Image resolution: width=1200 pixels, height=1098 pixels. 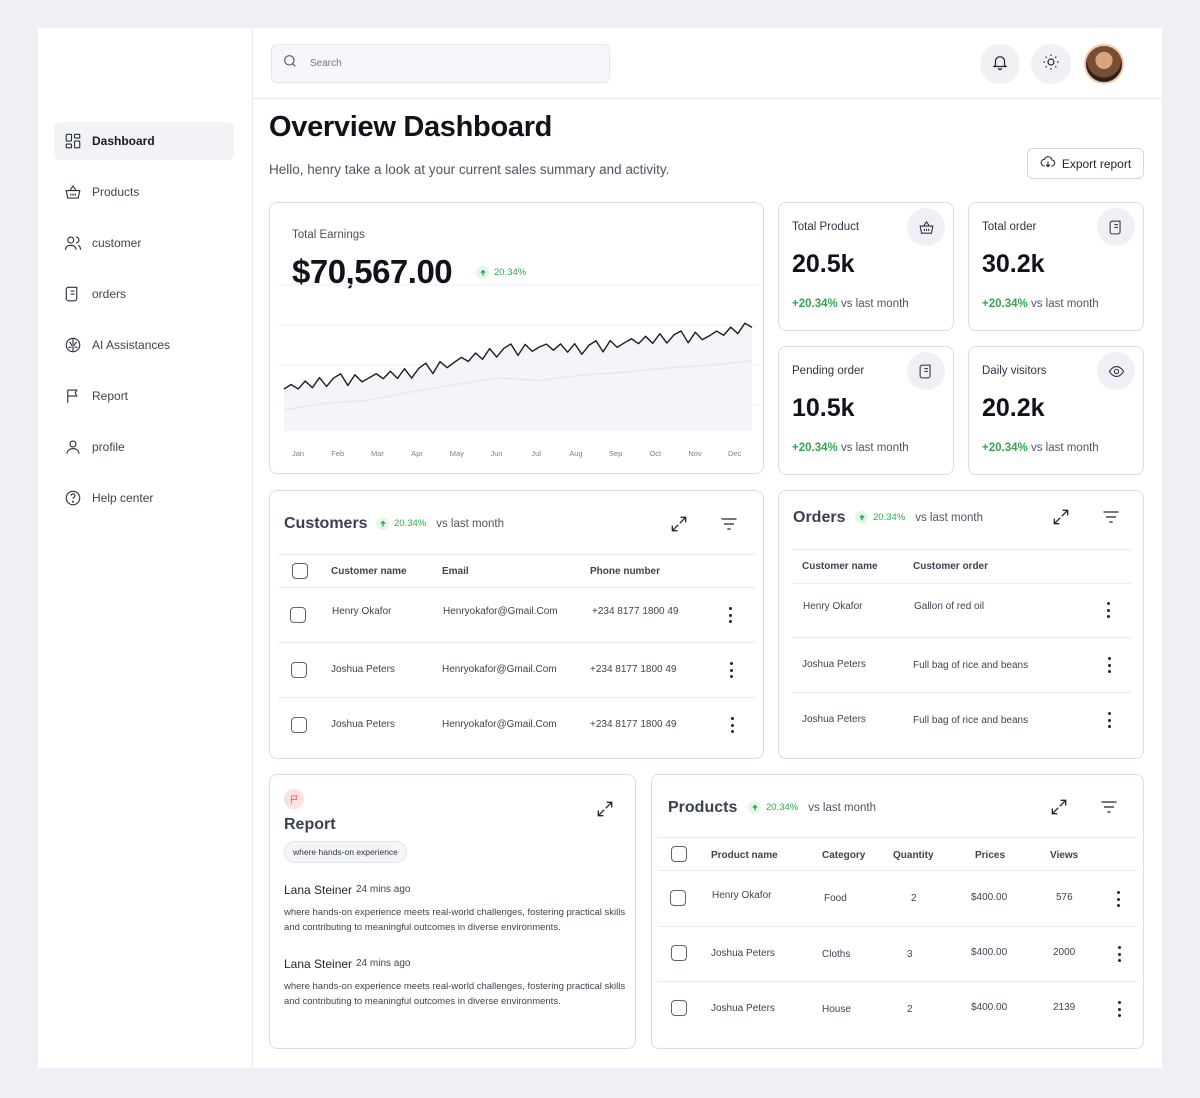 What do you see at coordinates (949, 606) in the screenshot?
I see `order-item: Gallon of red oil` at bounding box center [949, 606].